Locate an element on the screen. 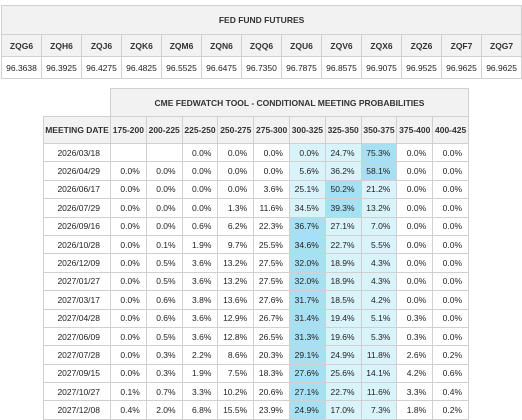  probability-cell: 1.8% is located at coordinates (415, 410).